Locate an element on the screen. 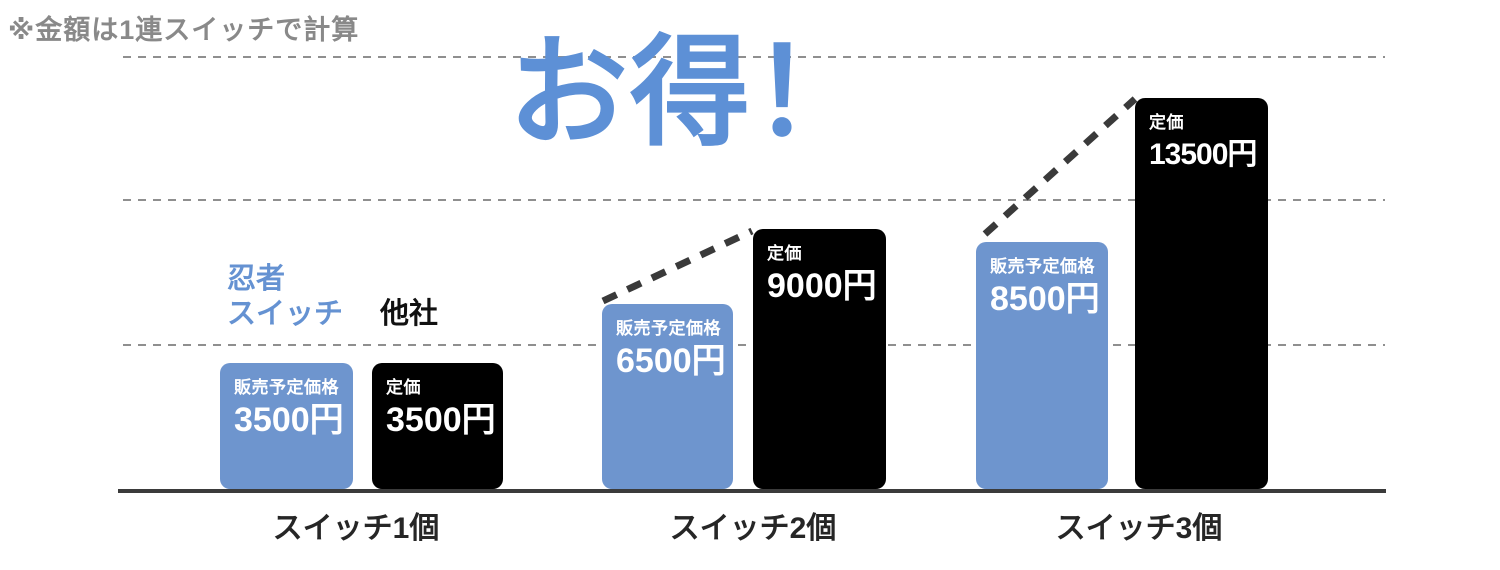 The width and height of the screenshot is (1500, 570). x-axis-line is located at coordinates (752, 491).